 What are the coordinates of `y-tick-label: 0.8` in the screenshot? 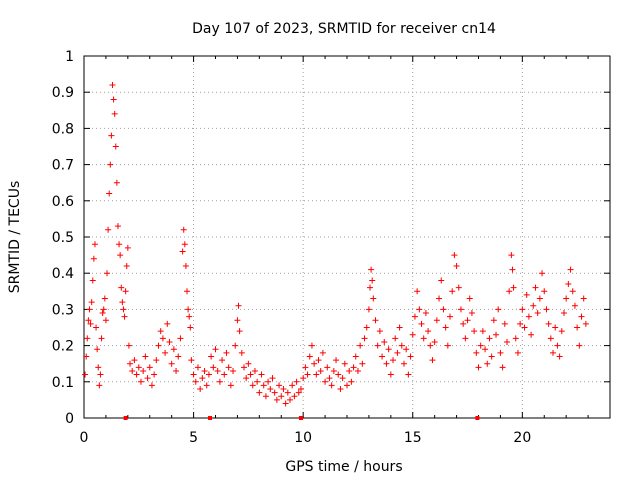 It's located at (63, 129).